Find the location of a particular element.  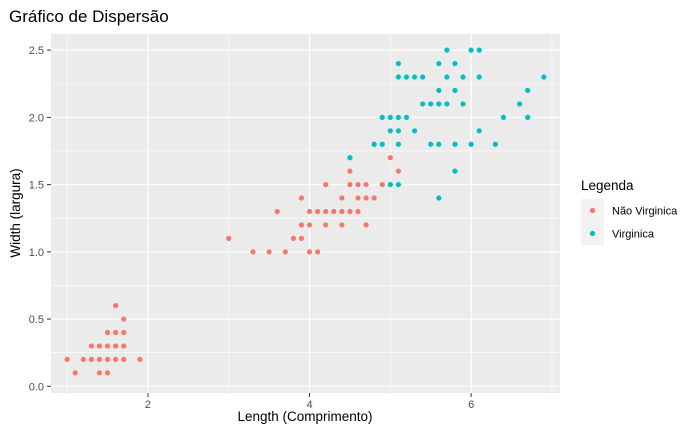

x-axis-ticks: 2 4 6 is located at coordinates (309, 402).